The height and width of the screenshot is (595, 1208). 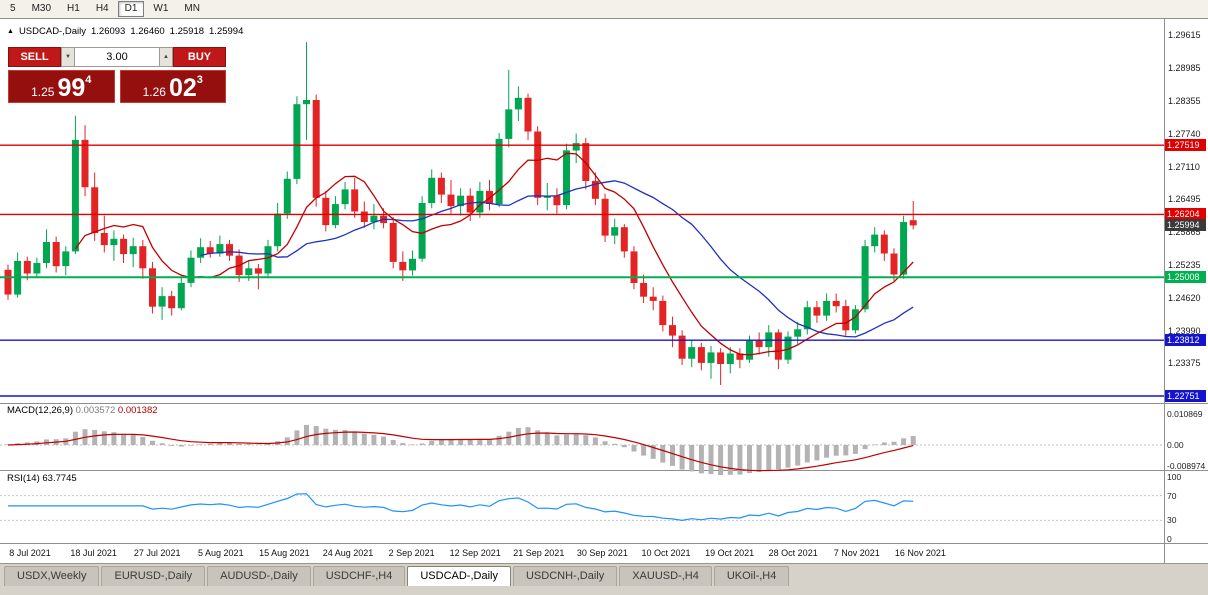 I want to click on ohlc-high: 1.26460, so click(x=147, y=31).